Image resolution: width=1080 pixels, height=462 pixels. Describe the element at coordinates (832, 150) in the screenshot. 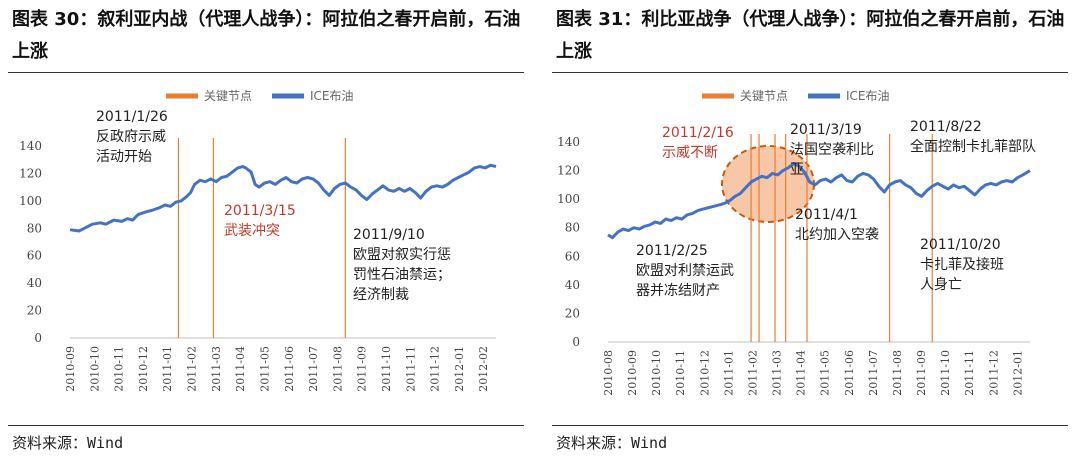

I see `annotation-text: 法国空袭利比` at that location.